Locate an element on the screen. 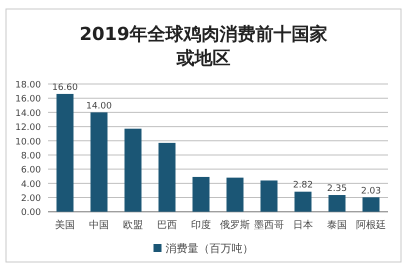  x-tick-label: 日本 is located at coordinates (303, 225).